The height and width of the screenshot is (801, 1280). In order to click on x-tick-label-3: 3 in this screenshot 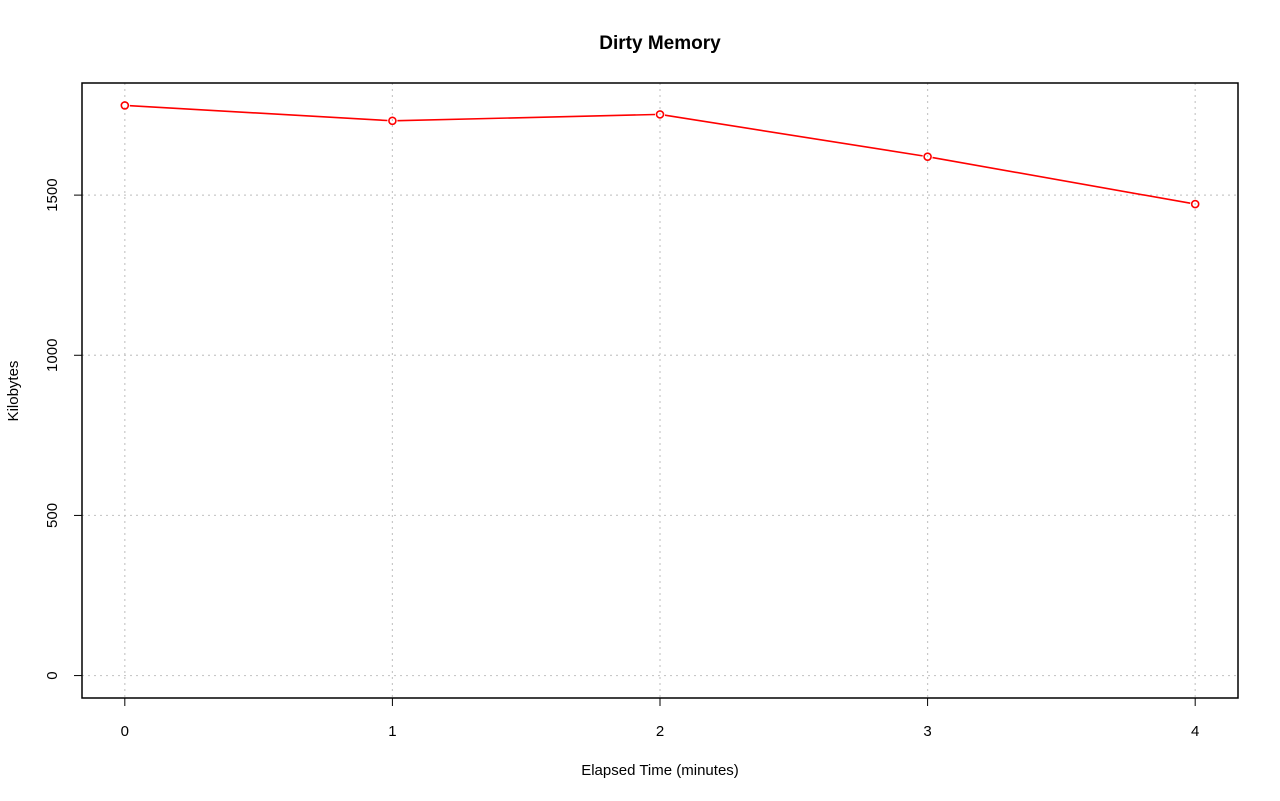, I will do `click(927, 731)`.